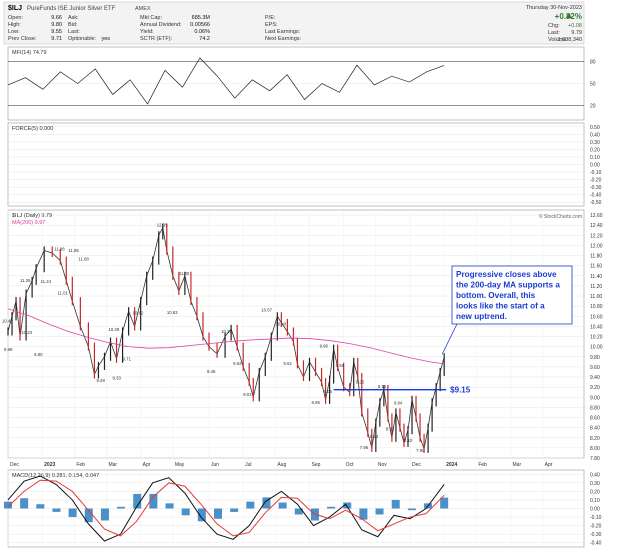 Image resolution: width=624 pixels, height=555 pixels. Describe the element at coordinates (560, 216) in the screenshot. I see `watermark: © StockCharts.com` at that location.